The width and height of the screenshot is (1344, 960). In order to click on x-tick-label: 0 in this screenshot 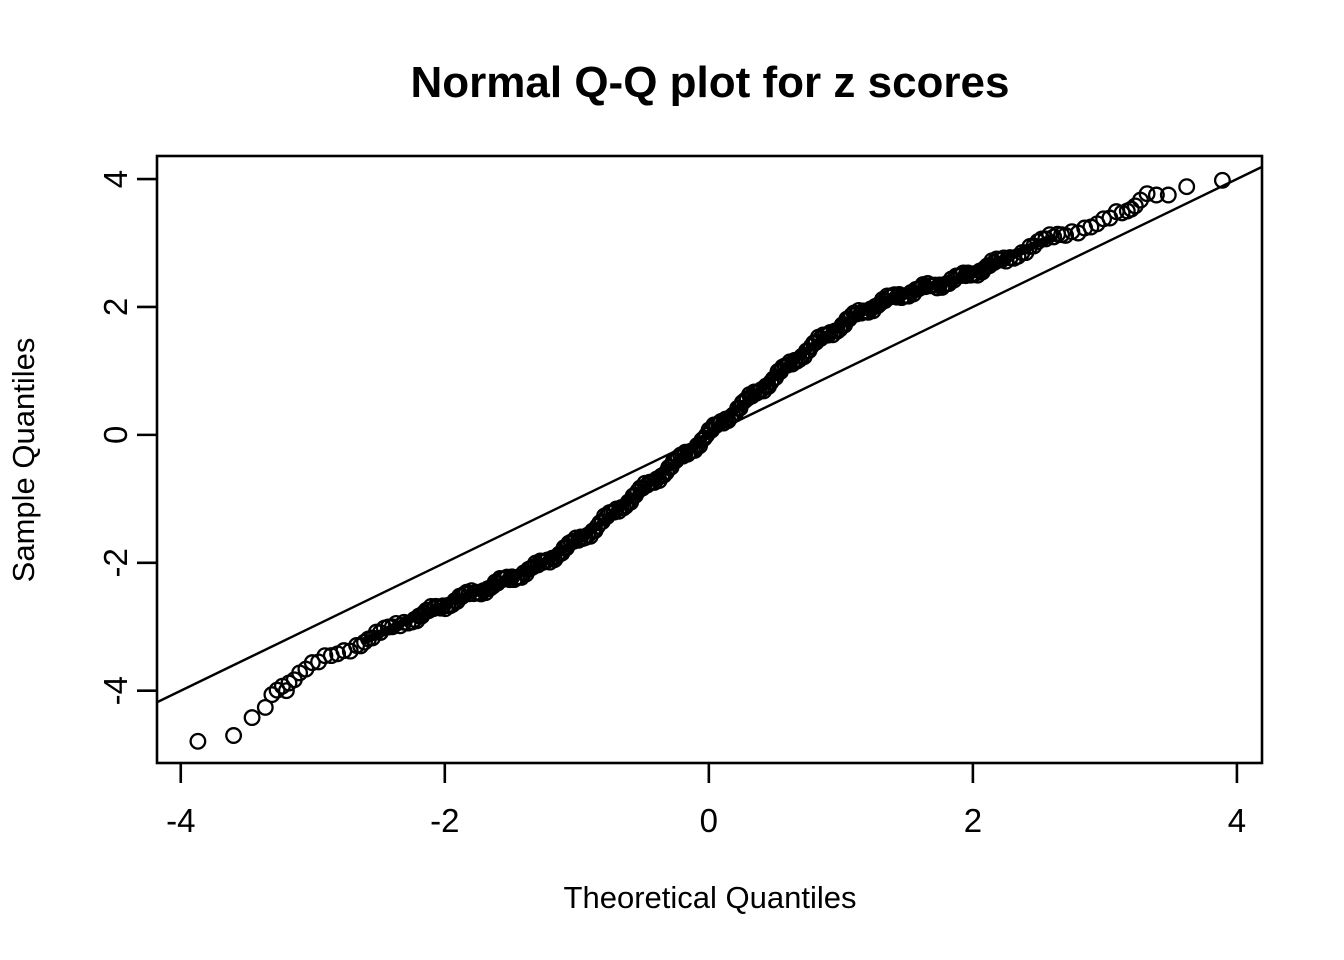, I will do `click(709, 820)`.